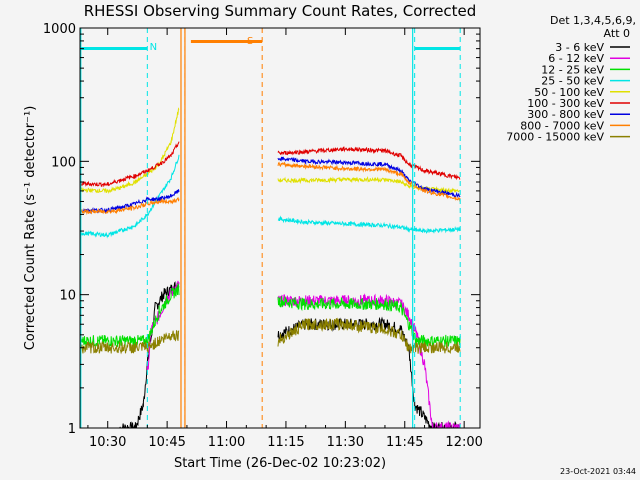  I want to click on y-tick-label: 100, so click(63, 162).